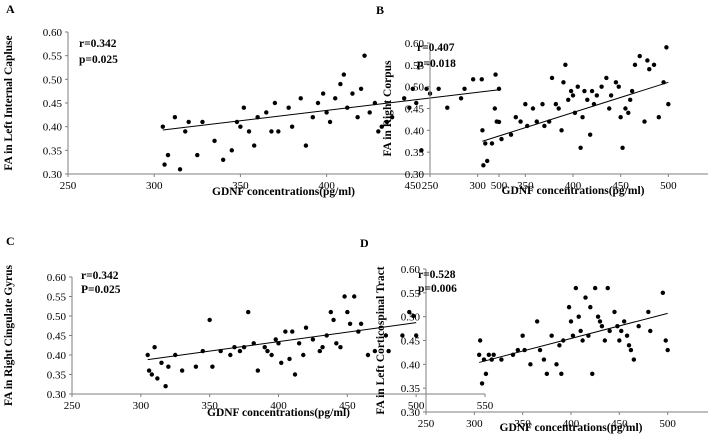  Describe the element at coordinates (9, 335) in the screenshot. I see `y-axis-label: FA in Right Cingulate Gyrus` at that location.